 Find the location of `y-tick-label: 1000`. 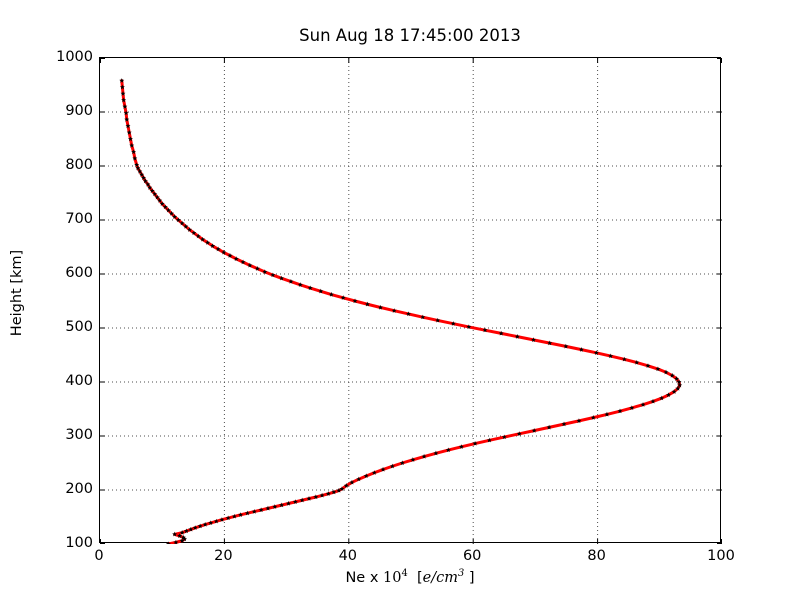

y-tick-label: 1000 is located at coordinates (74, 56).